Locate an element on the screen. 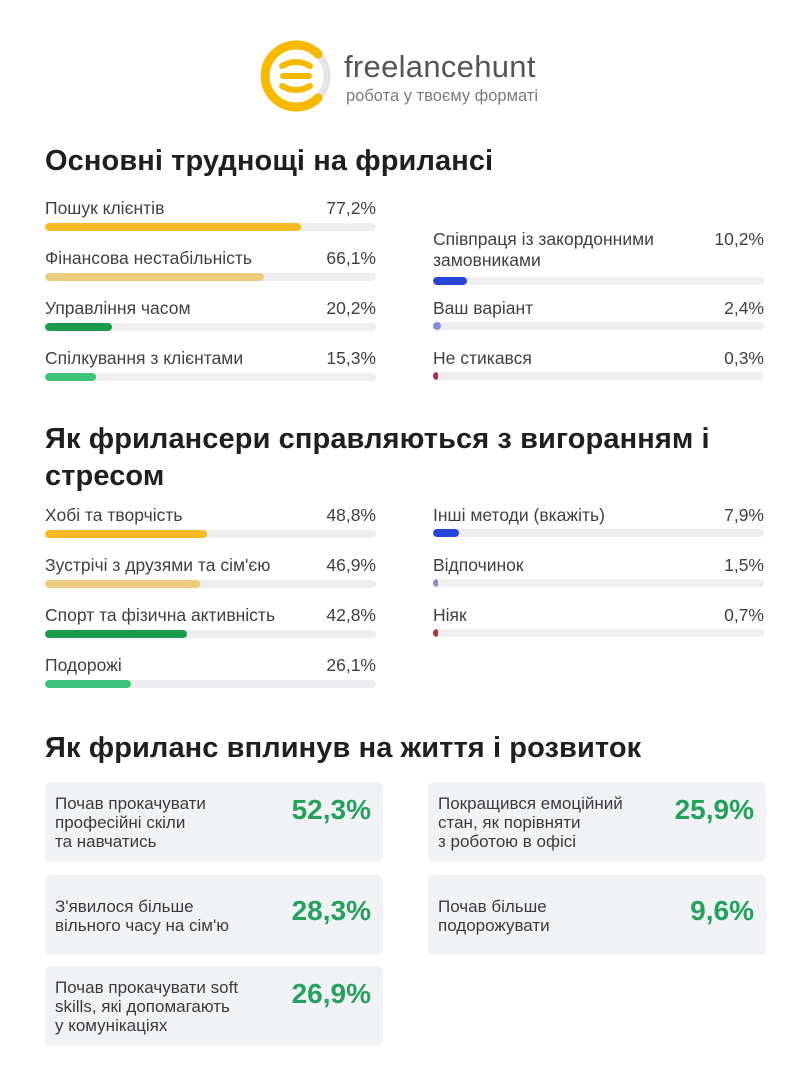 This screenshot has width=810, height=1092. freelancehunt-logo-icon is located at coordinates (295, 76).